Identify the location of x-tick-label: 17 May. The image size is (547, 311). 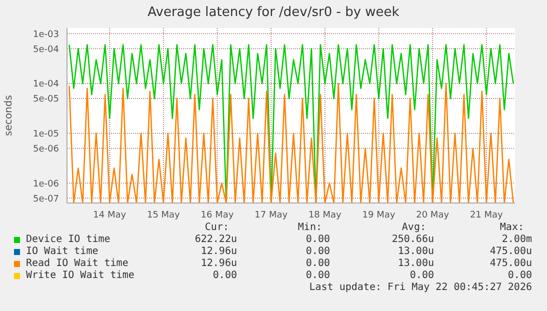
(271, 215).